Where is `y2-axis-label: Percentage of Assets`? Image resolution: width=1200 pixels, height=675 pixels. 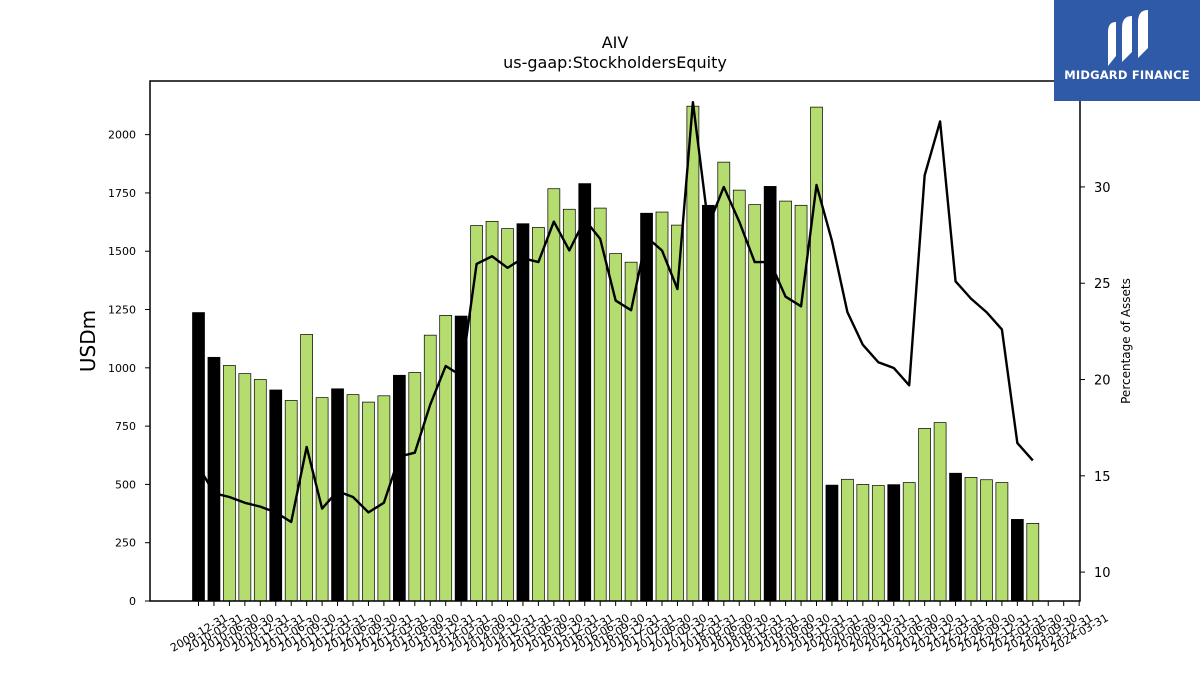
y2-axis-label: Percentage of Assets is located at coordinates (1126, 341).